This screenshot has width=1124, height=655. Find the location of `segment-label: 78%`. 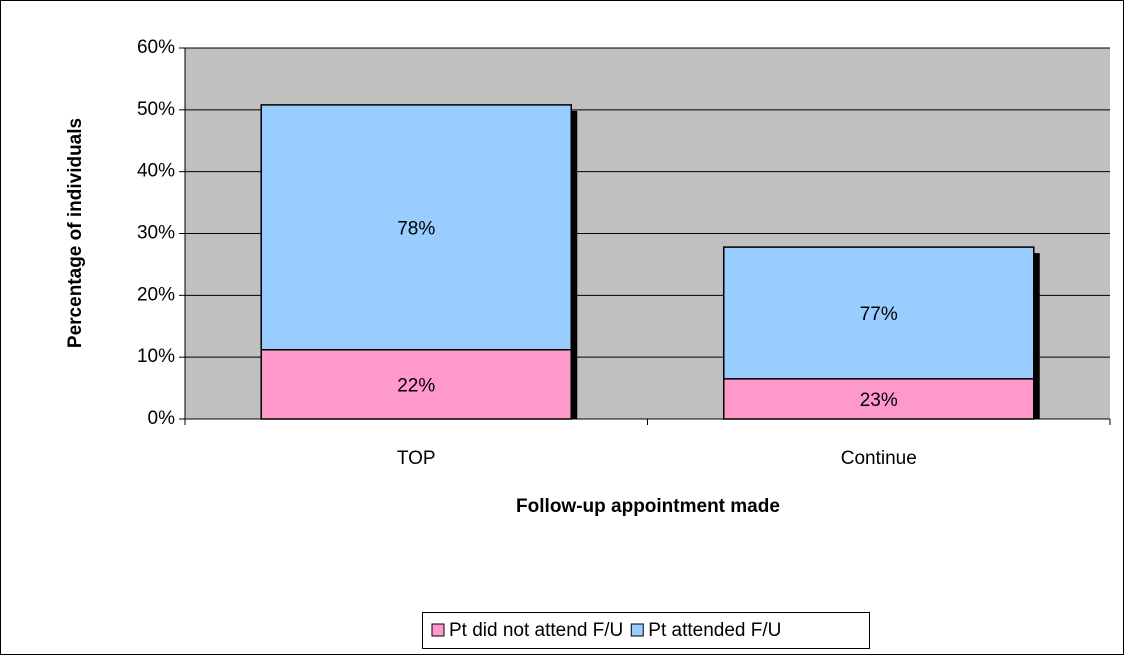

segment-label: 78% is located at coordinates (416, 228).